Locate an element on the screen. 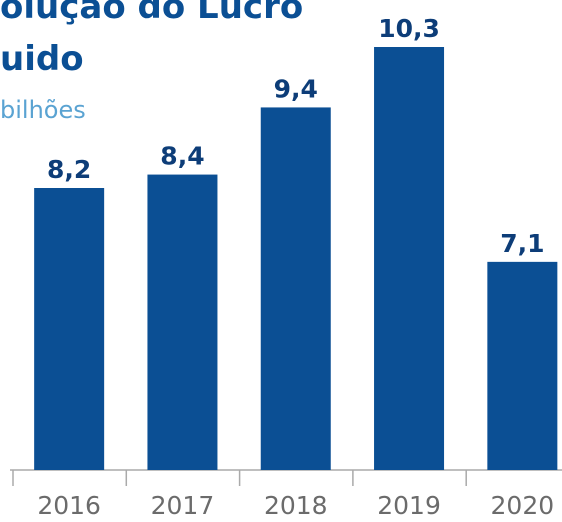 This screenshot has height=522, width=562. value-label: 7,1 is located at coordinates (522, 243).